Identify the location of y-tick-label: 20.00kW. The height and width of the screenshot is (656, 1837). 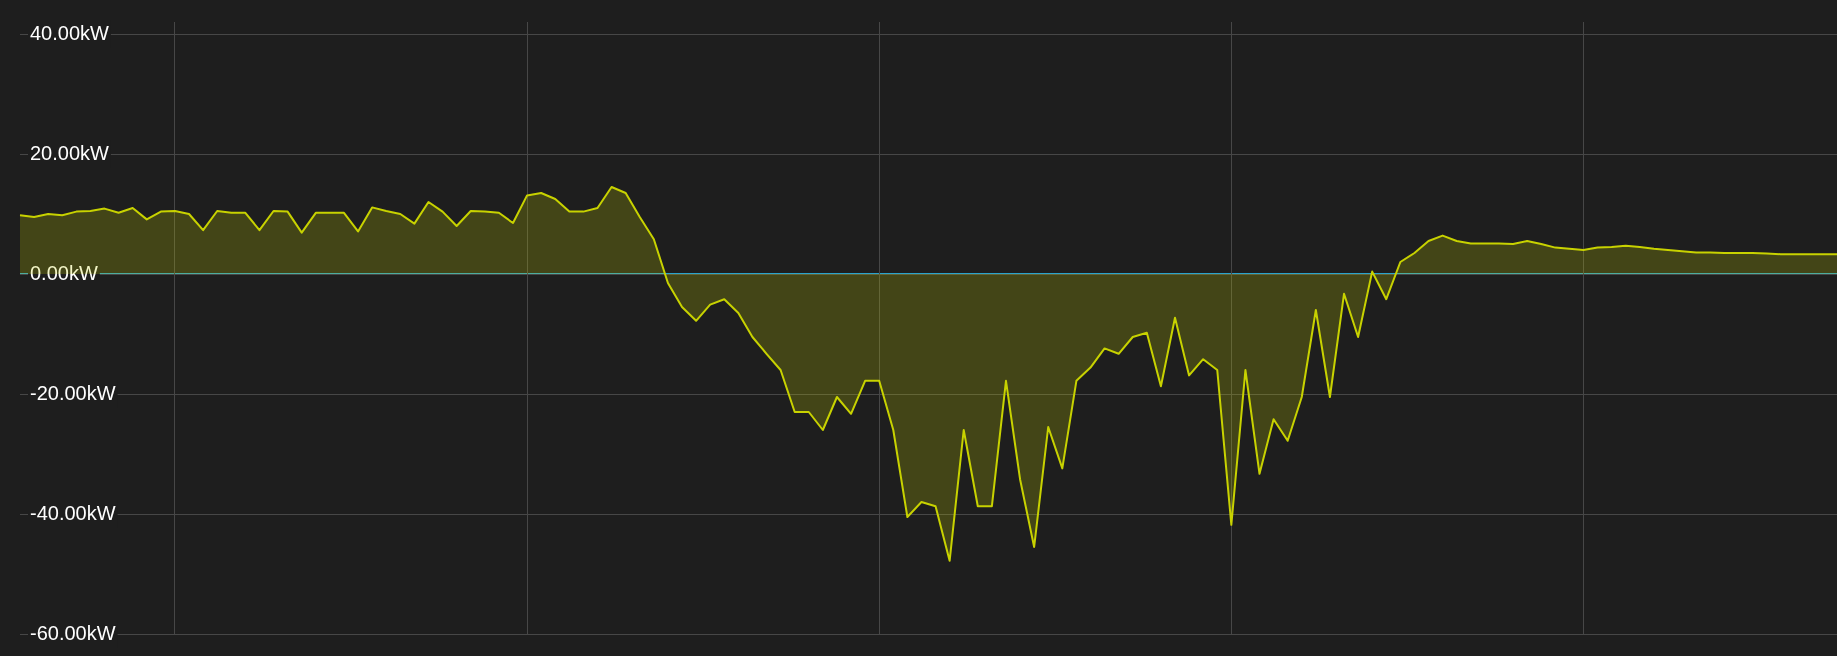
(70, 152).